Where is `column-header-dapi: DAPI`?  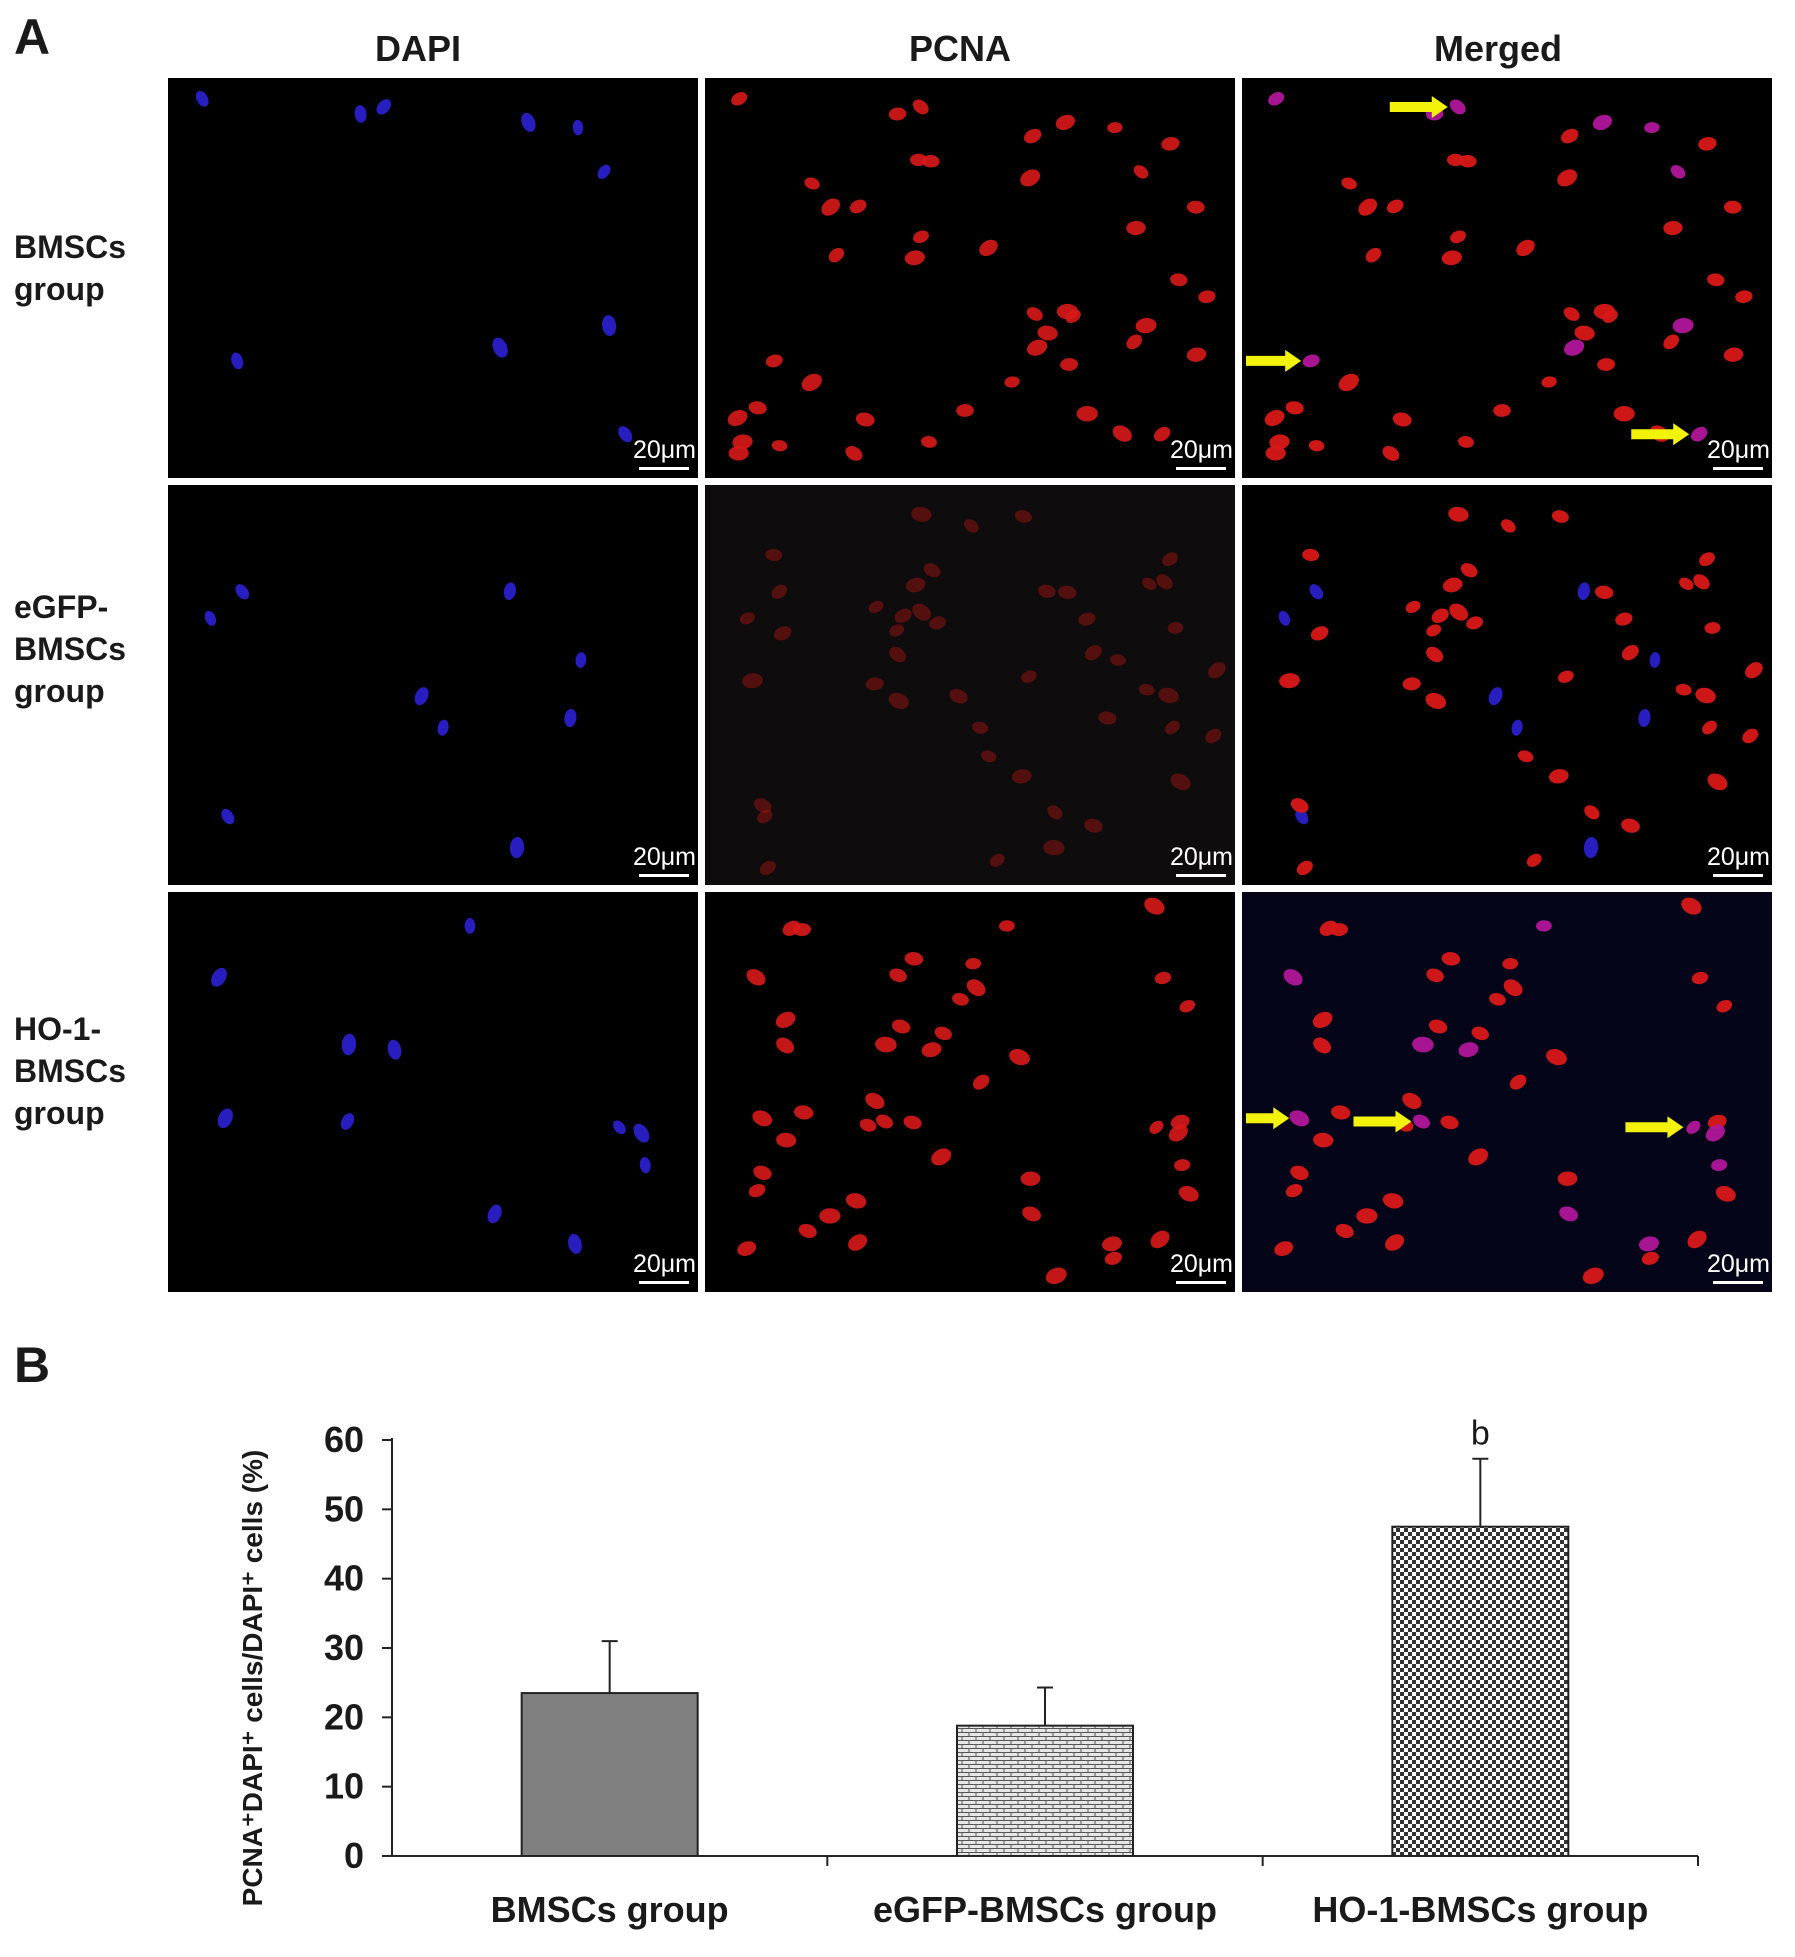 column-header-dapi: DAPI is located at coordinates (417, 48).